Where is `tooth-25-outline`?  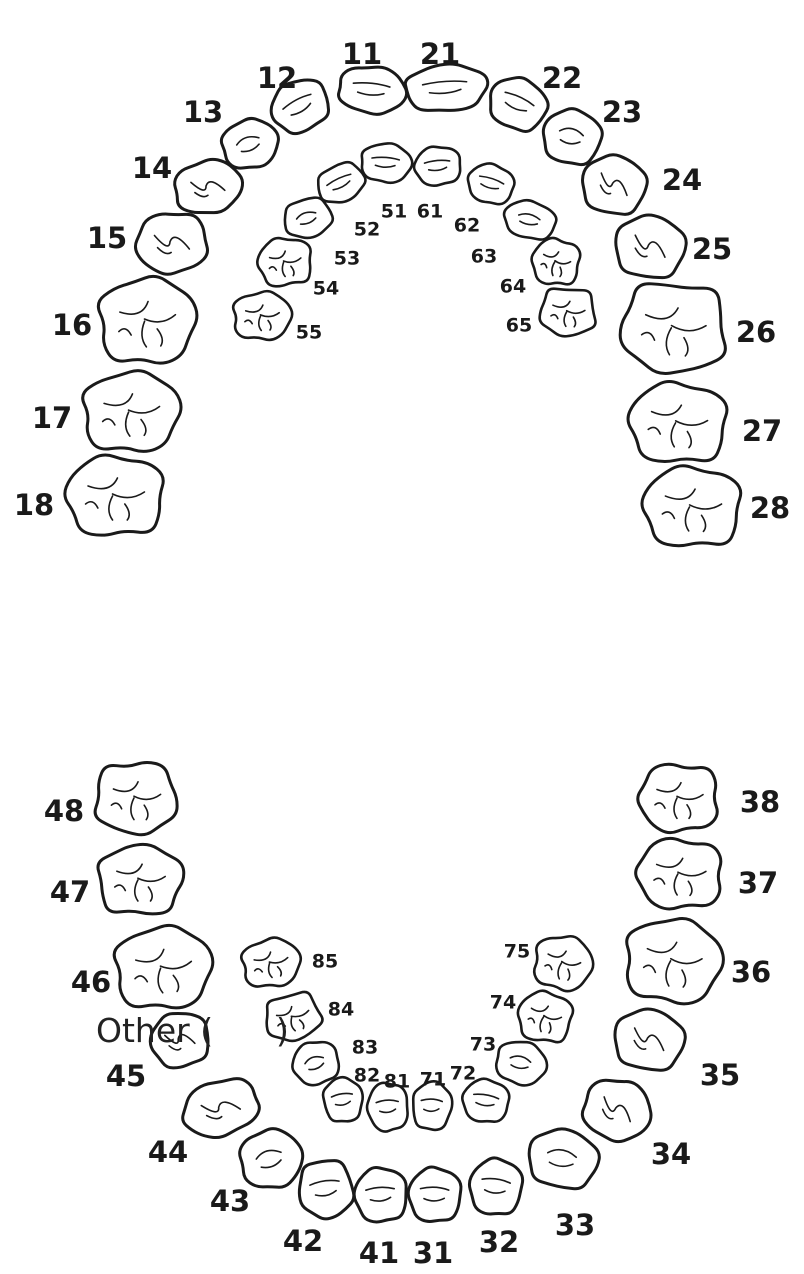 tooth-25-outline is located at coordinates (650, 246).